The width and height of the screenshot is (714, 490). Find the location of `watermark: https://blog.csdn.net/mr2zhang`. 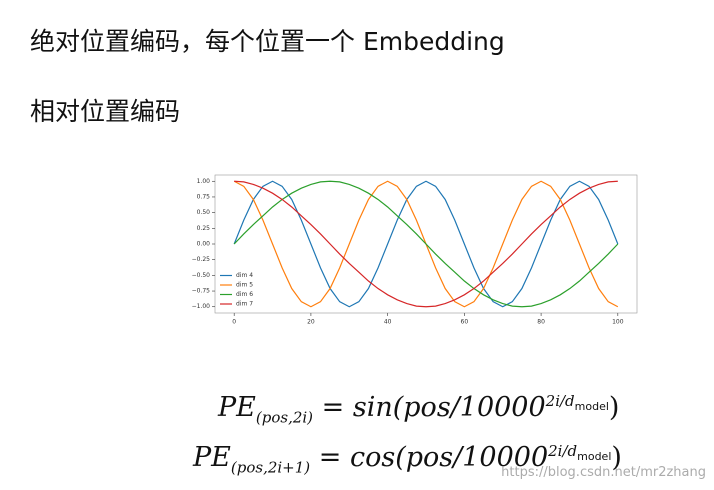

watermark: https://blog.csdn.net/mr2zhang is located at coordinates (603, 472).